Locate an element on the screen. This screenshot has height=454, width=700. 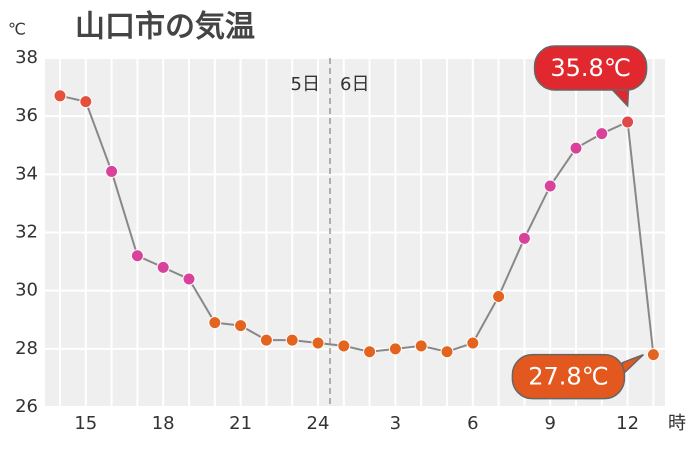
y-unit: ℃ is located at coordinates (17, 29).